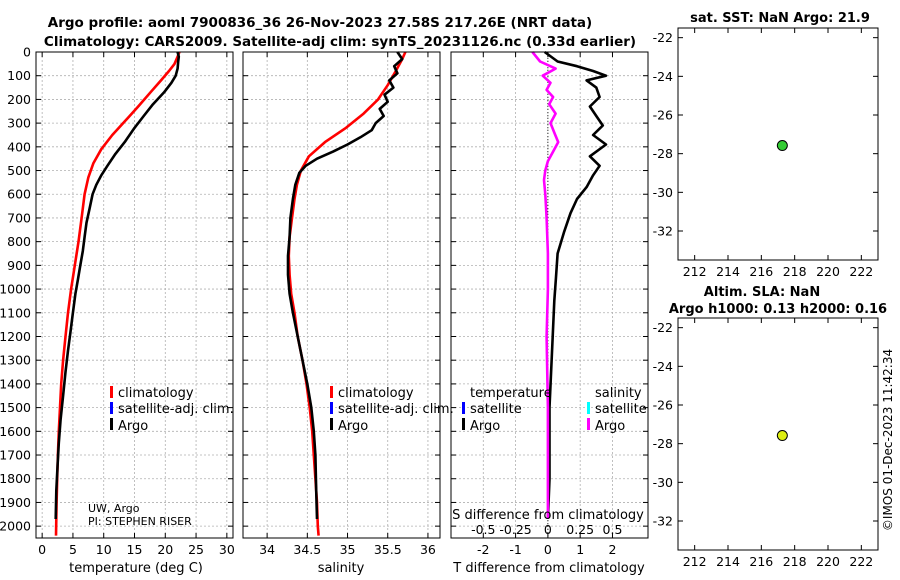  I want to click on legend-temperature-header: temperature, so click(511, 393).